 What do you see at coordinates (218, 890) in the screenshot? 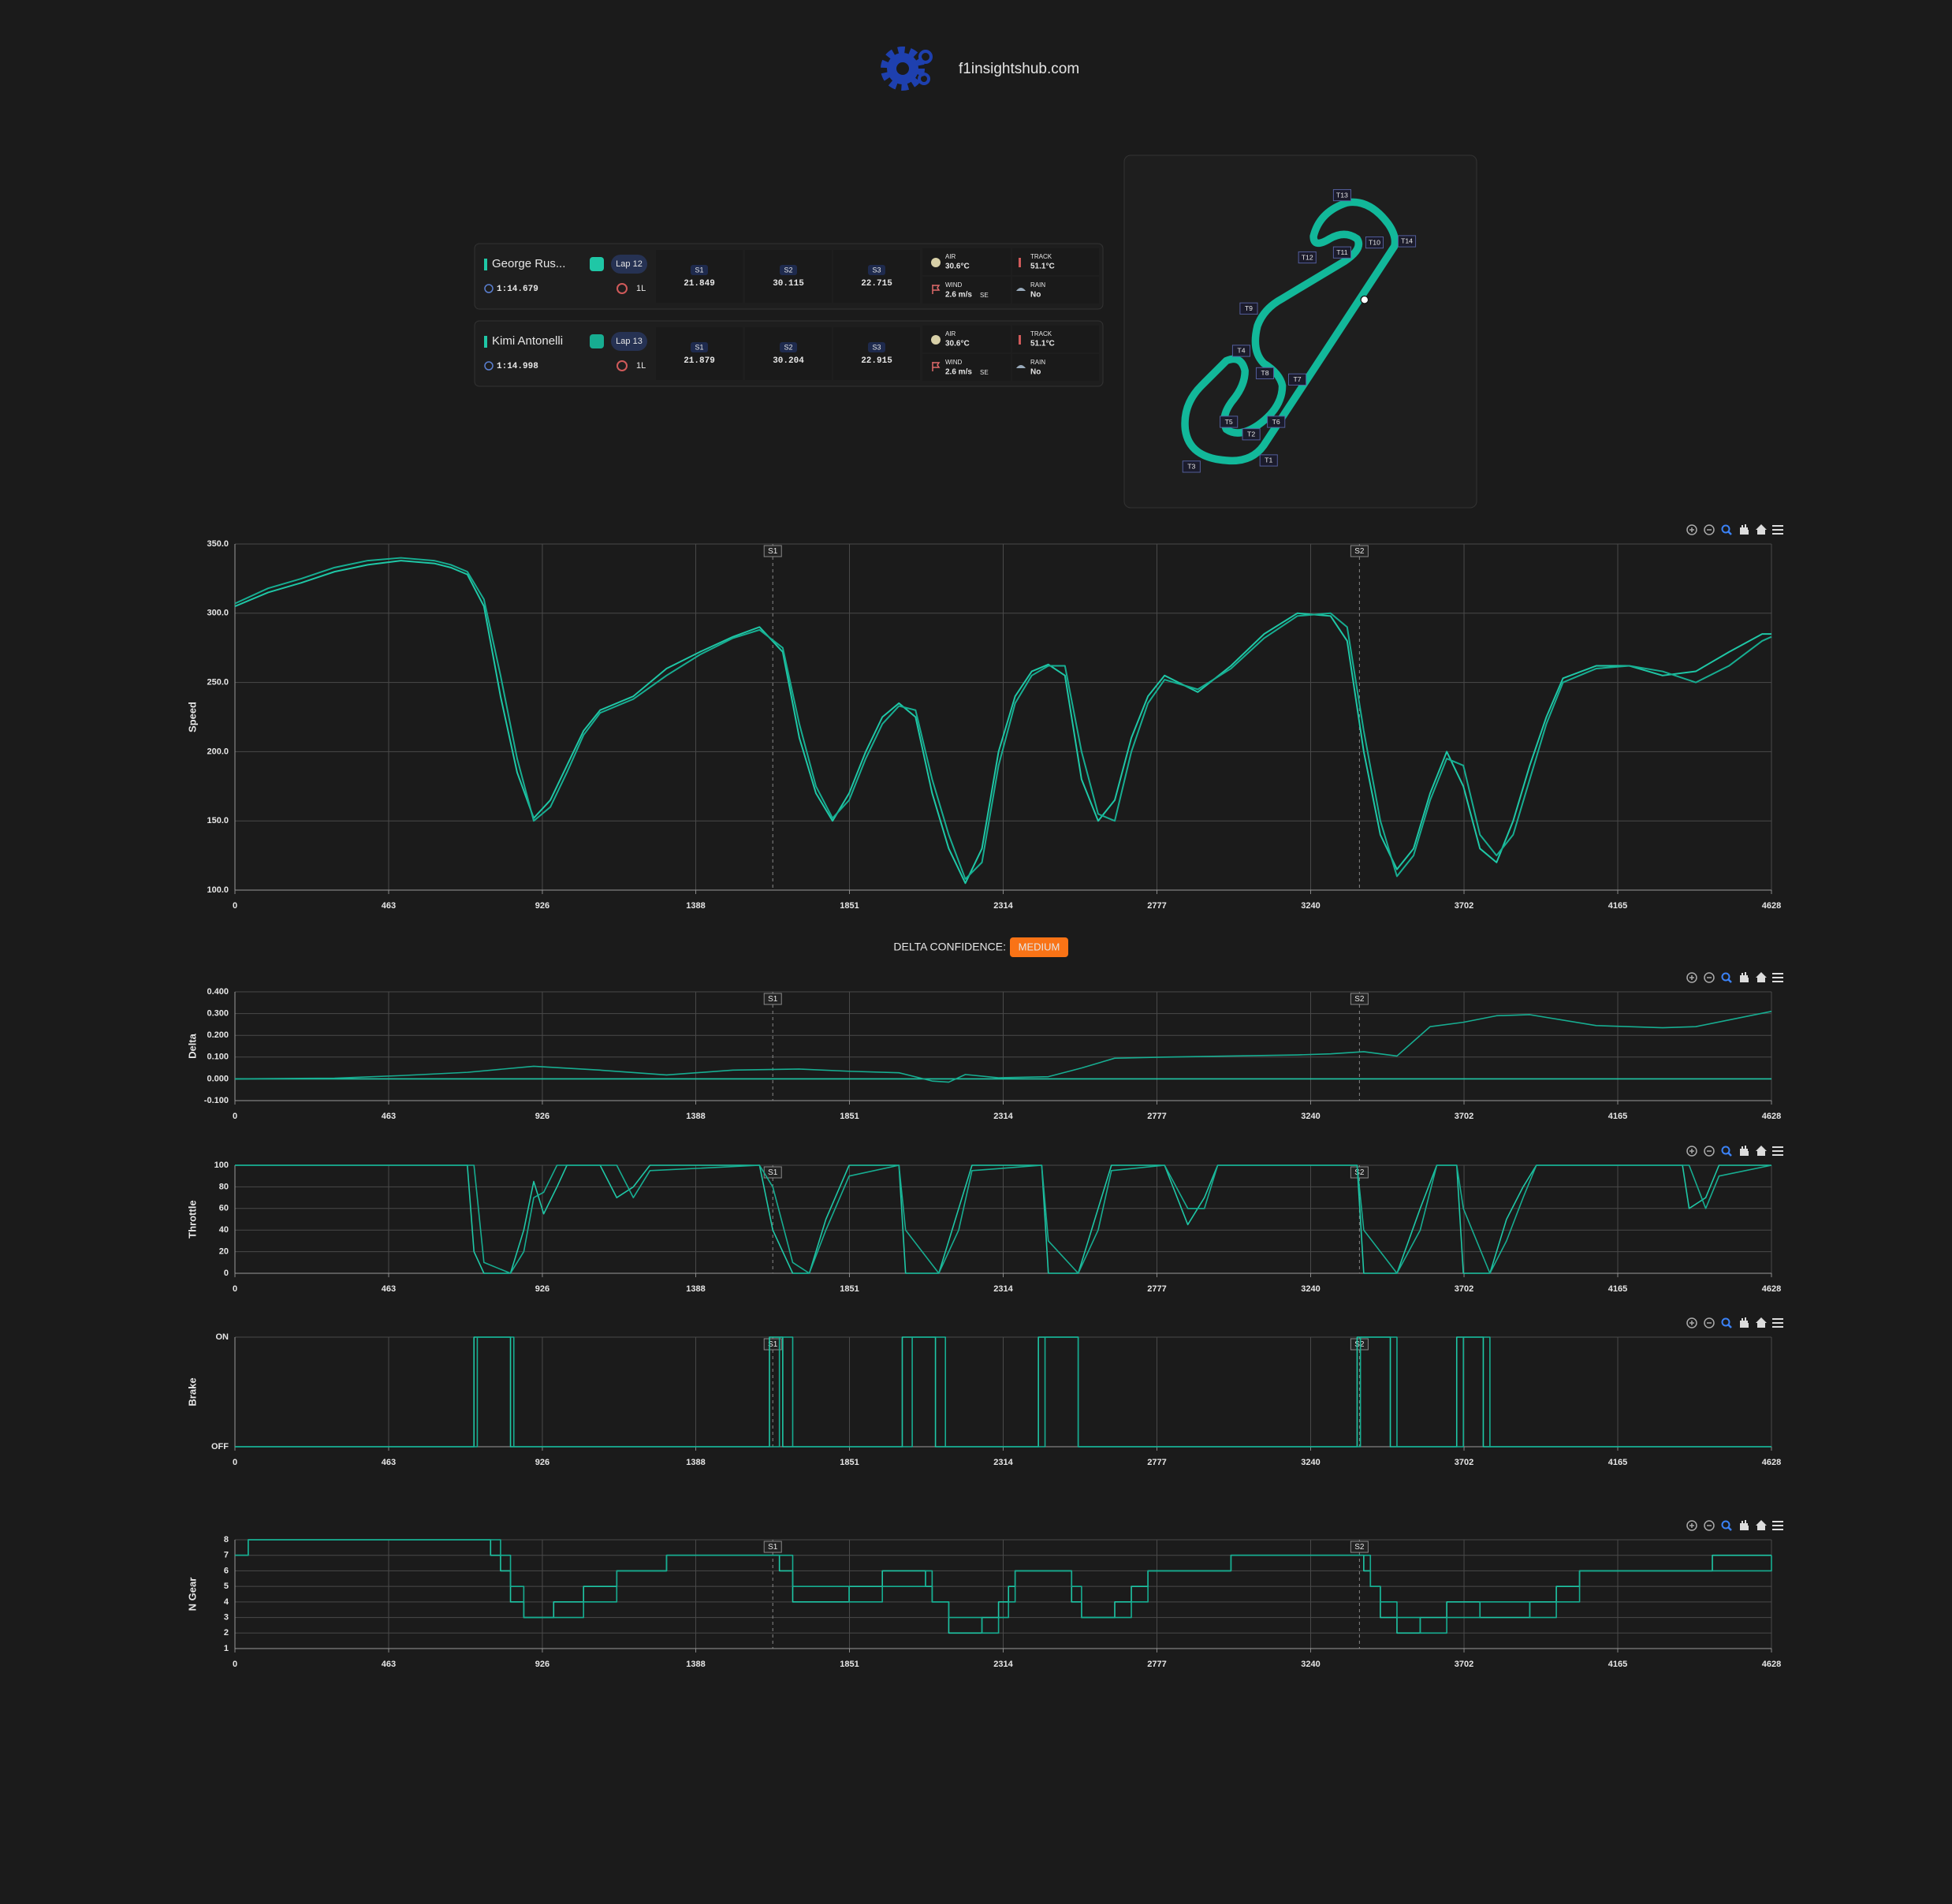
I see `y-tick-label: 100.0` at bounding box center [218, 890].